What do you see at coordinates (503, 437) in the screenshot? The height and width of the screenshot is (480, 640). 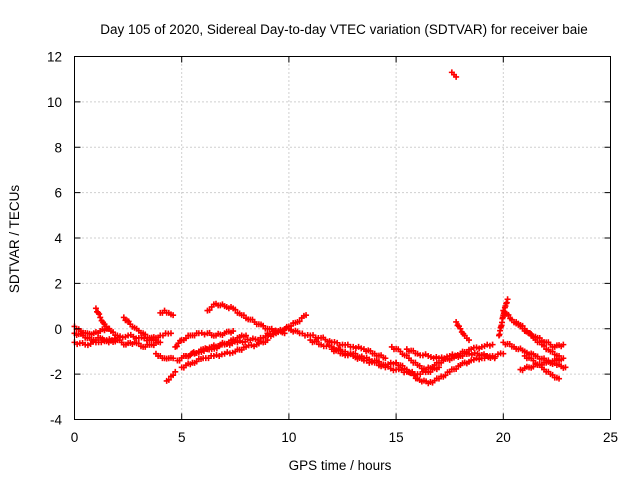 I see `x-tick-label: 20` at bounding box center [503, 437].